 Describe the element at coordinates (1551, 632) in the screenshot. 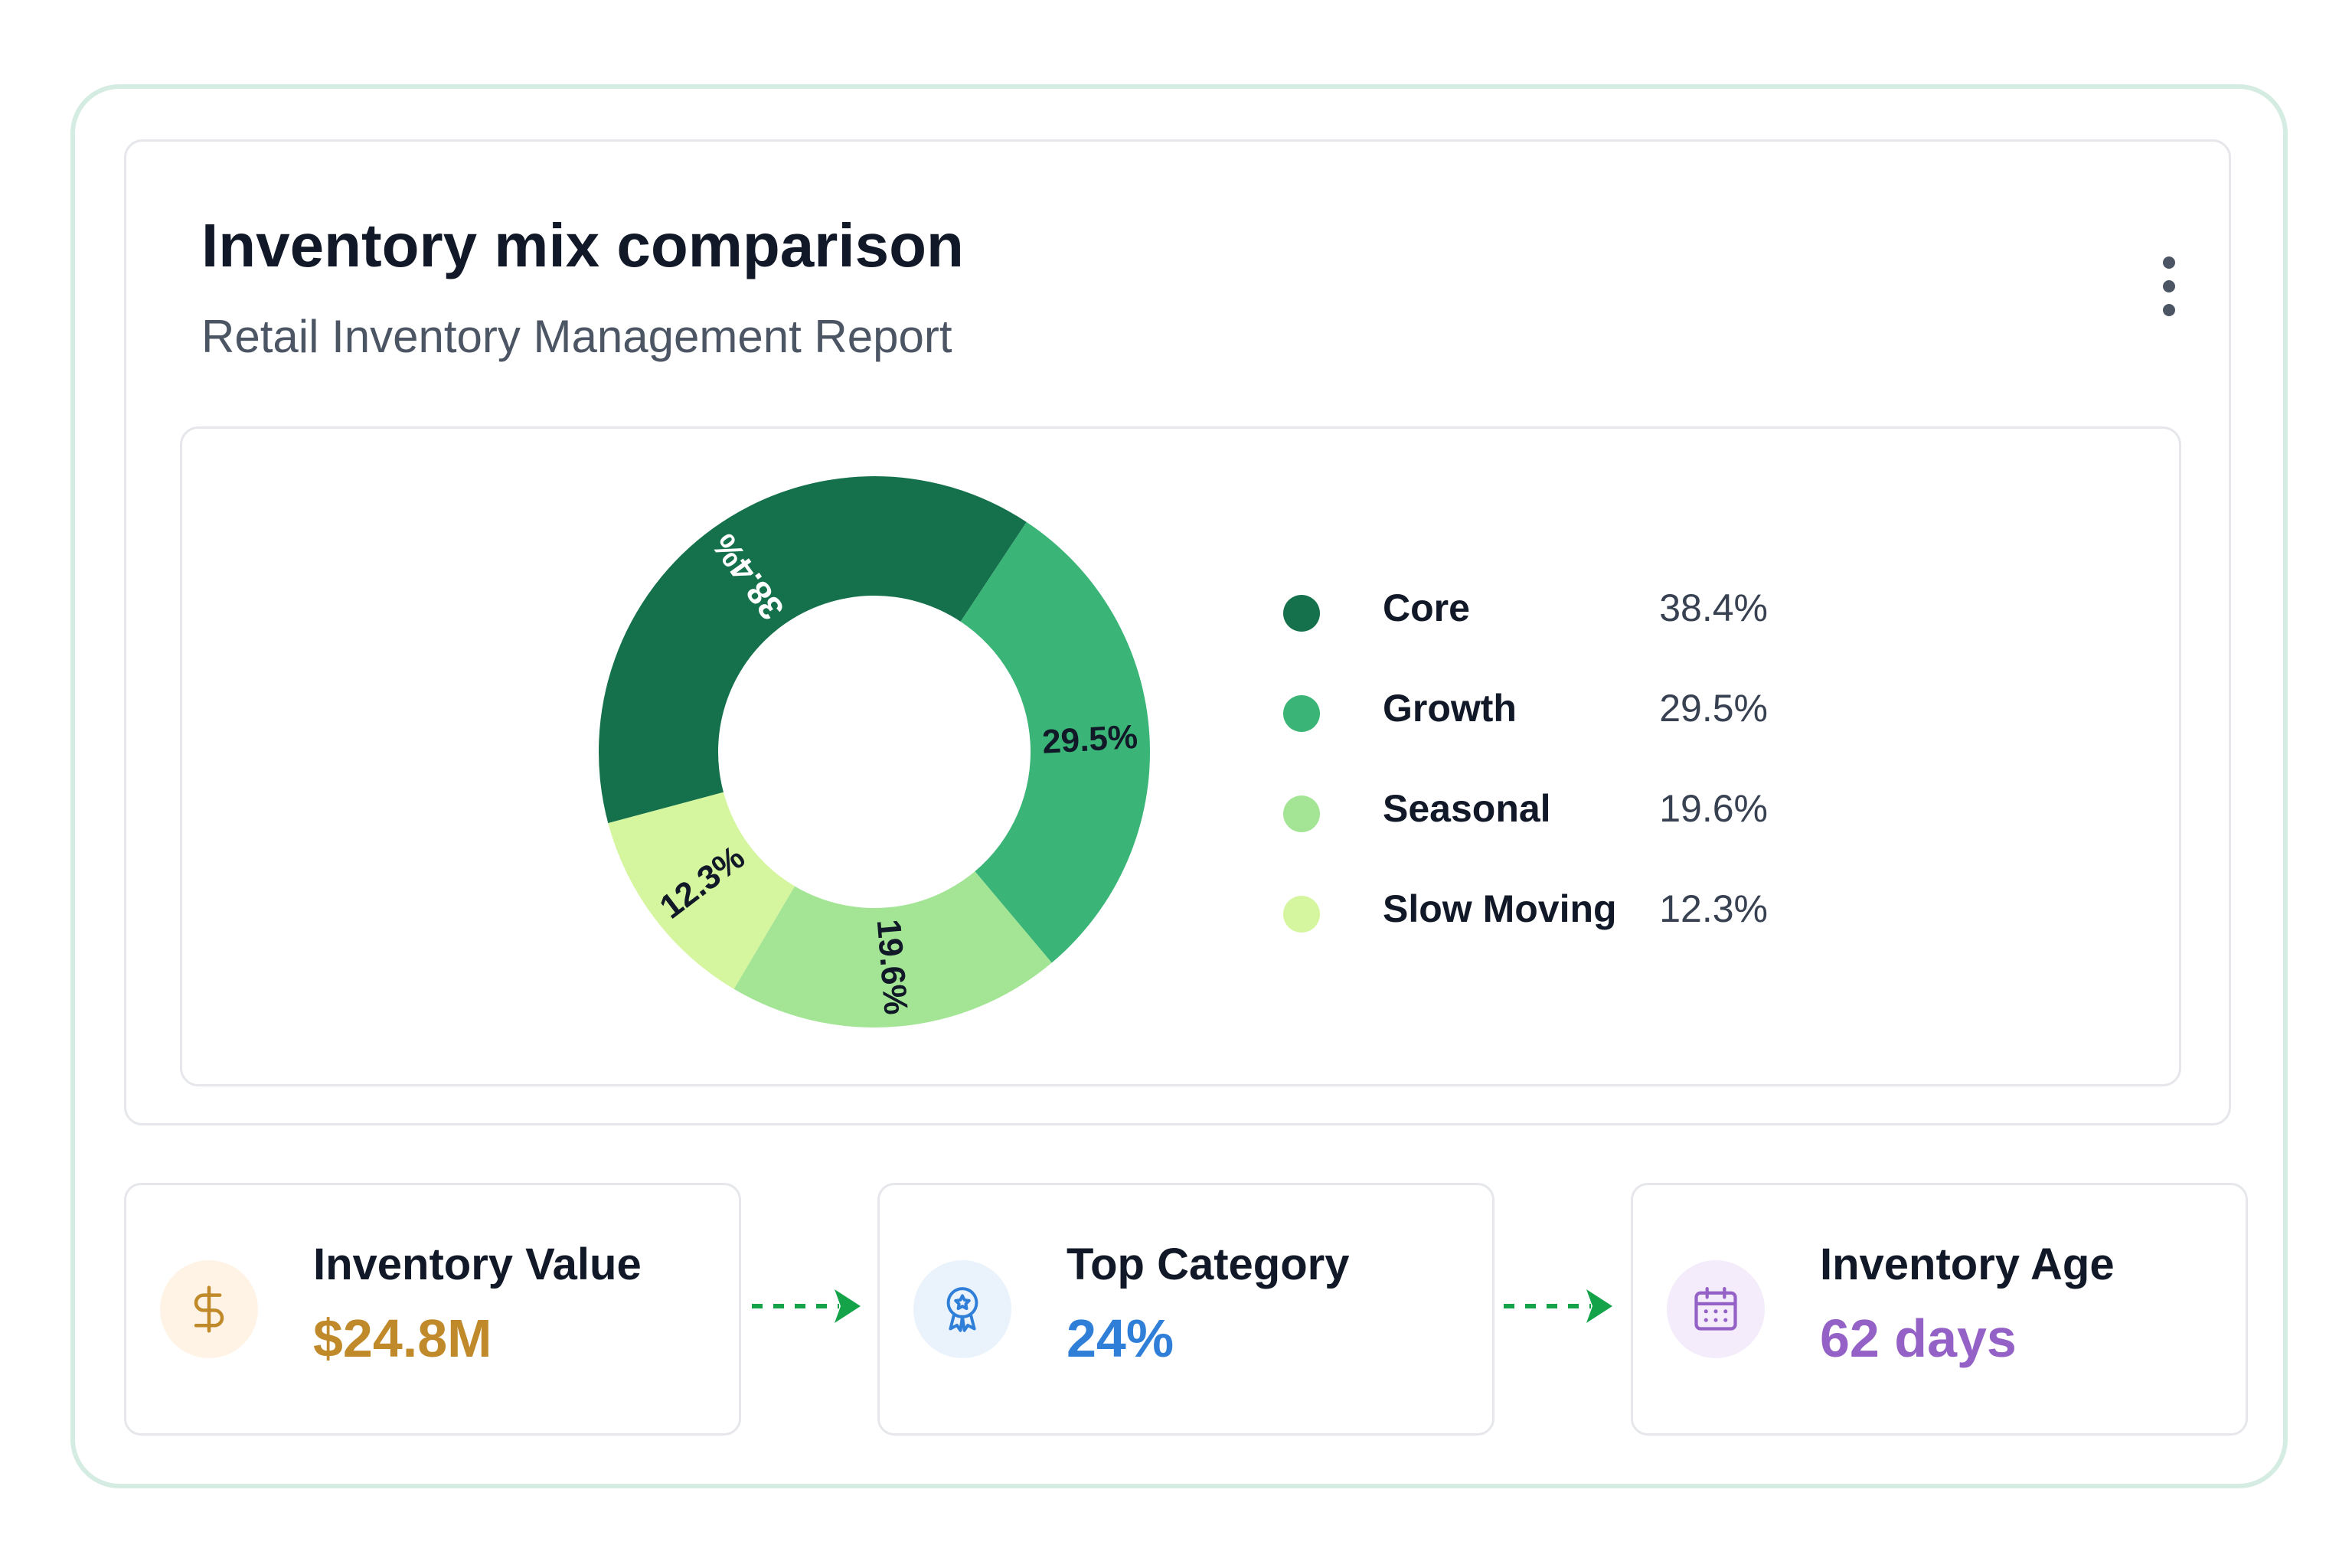

I see `legend-item-core: Core 38.4%` at that location.